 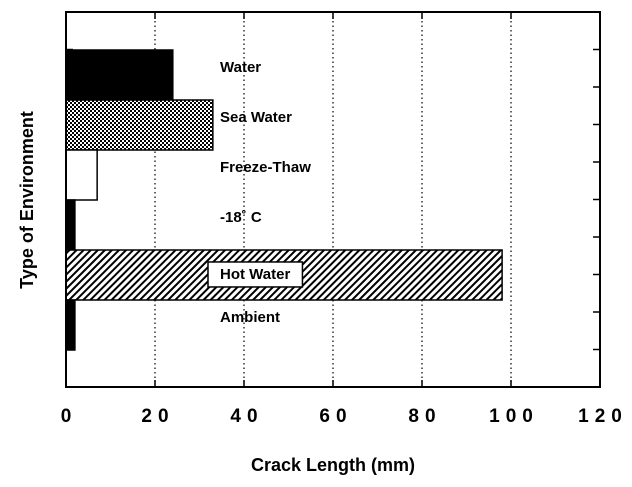 What do you see at coordinates (514, 416) in the screenshot?
I see `x-tick-label: 100` at bounding box center [514, 416].